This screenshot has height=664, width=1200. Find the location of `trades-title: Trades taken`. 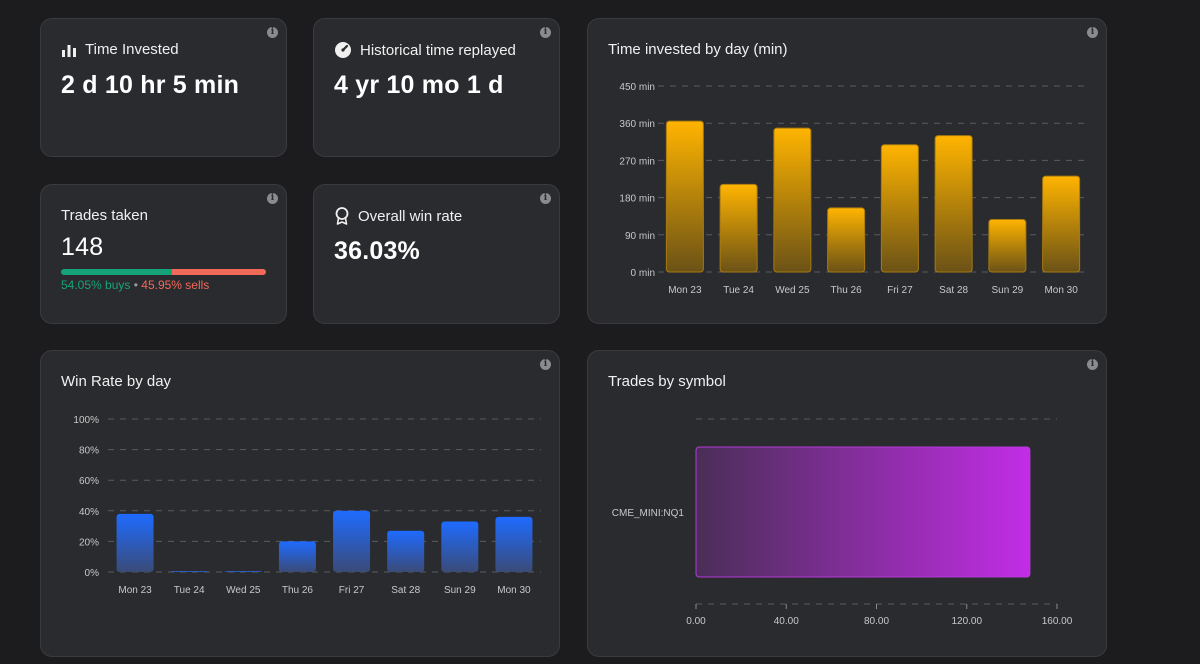

trades-title: Trades taken is located at coordinates (104, 215).